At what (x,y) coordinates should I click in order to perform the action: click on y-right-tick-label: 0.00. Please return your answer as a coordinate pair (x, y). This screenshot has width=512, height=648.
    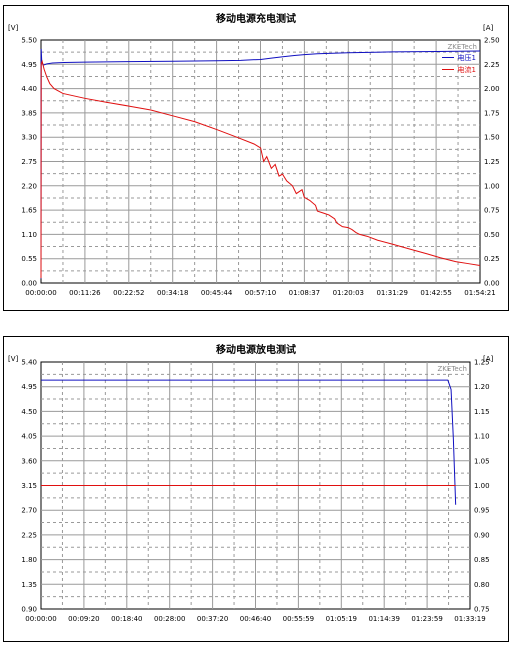
    Looking at the image, I should click on (492, 284).